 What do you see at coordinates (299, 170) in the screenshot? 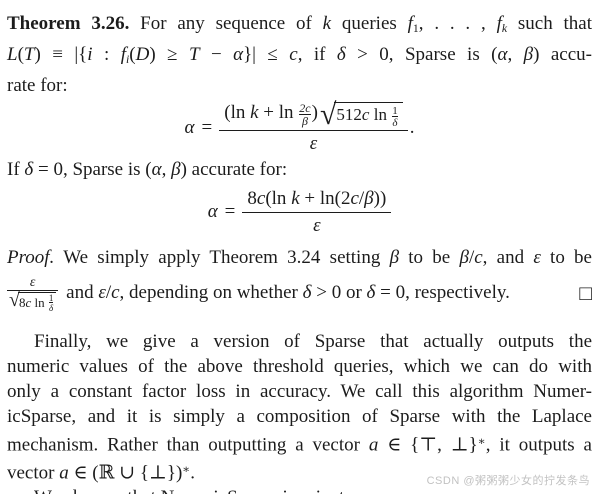
I see `mid-sentence: If δ = 0, Sparse is (α, β) accurate for:` at bounding box center [299, 170].